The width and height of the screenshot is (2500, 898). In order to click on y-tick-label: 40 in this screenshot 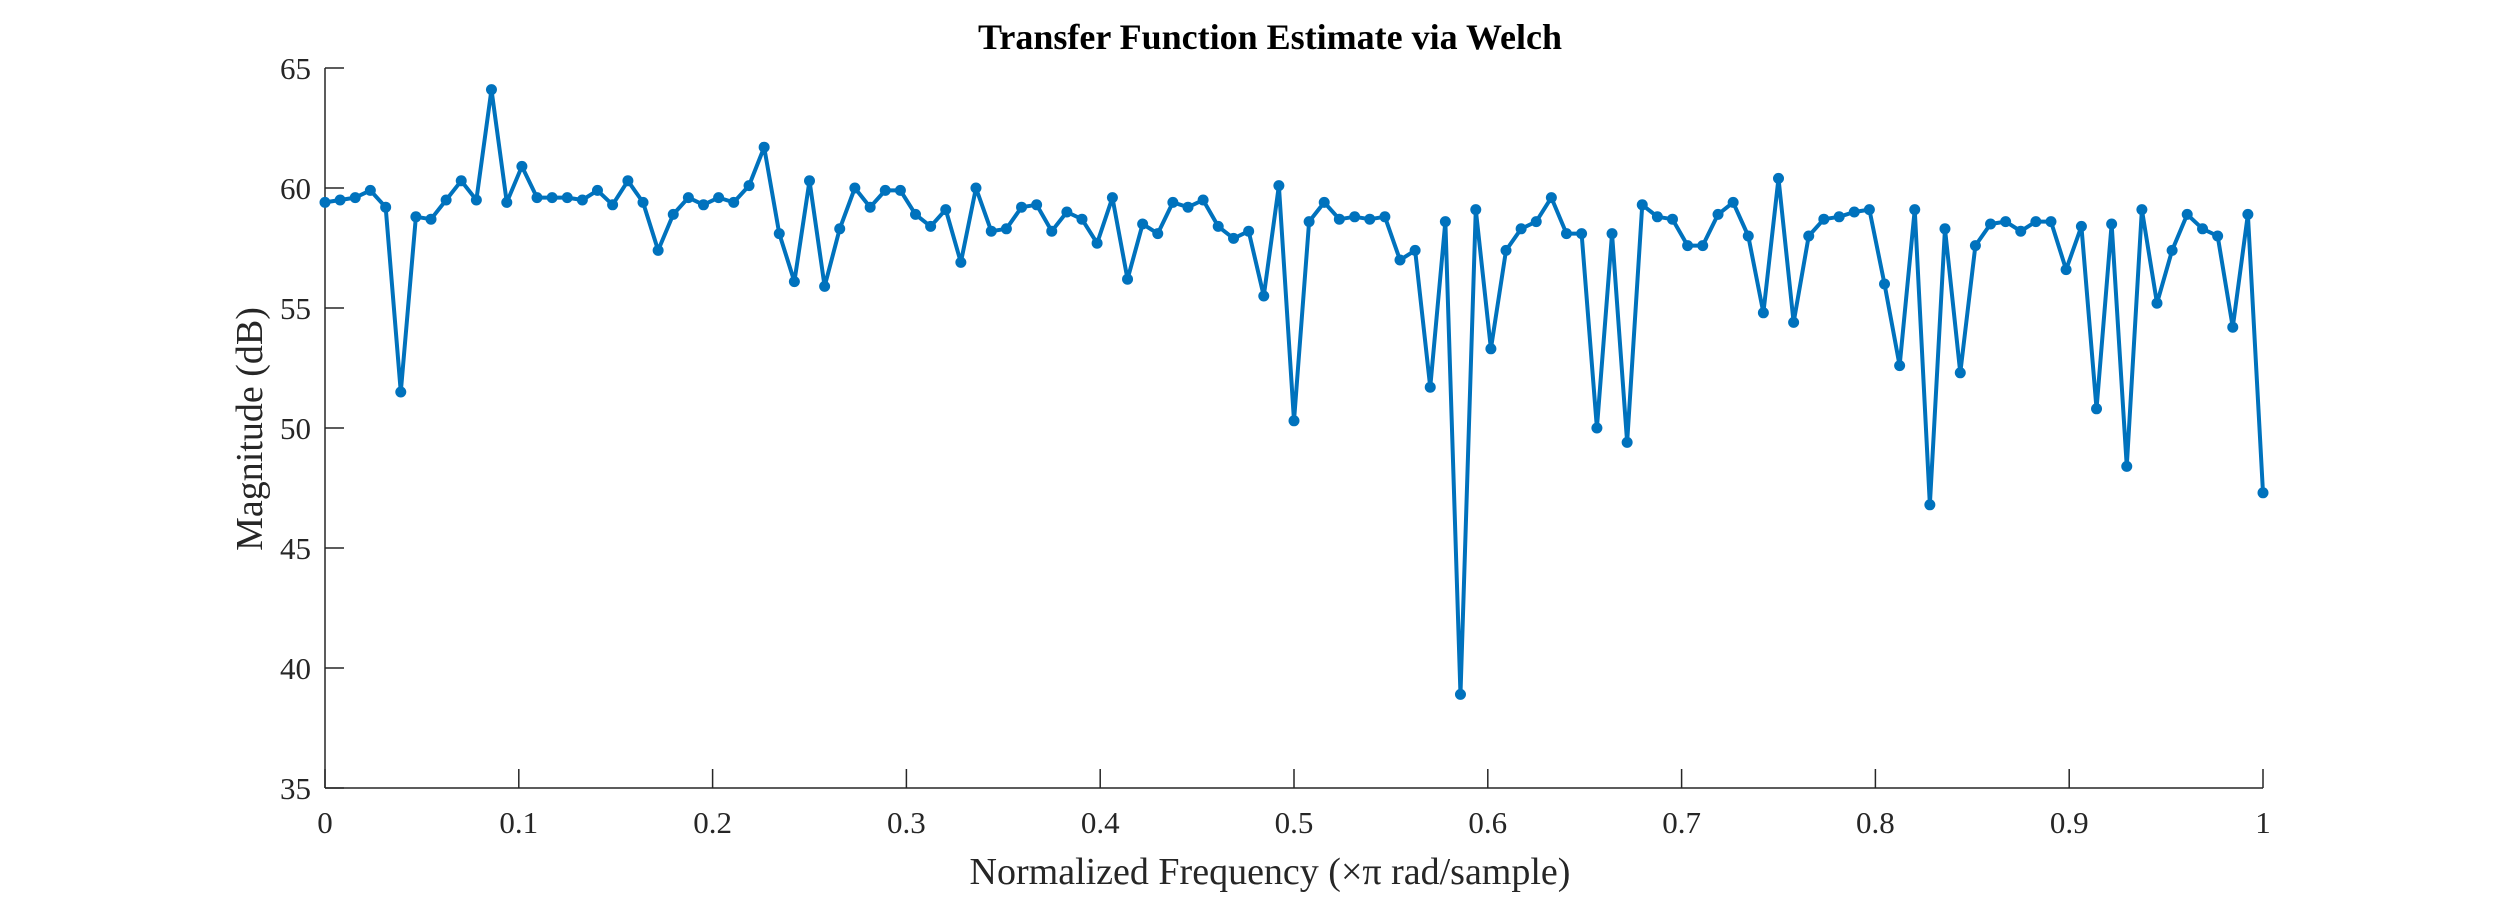, I will do `click(295, 668)`.